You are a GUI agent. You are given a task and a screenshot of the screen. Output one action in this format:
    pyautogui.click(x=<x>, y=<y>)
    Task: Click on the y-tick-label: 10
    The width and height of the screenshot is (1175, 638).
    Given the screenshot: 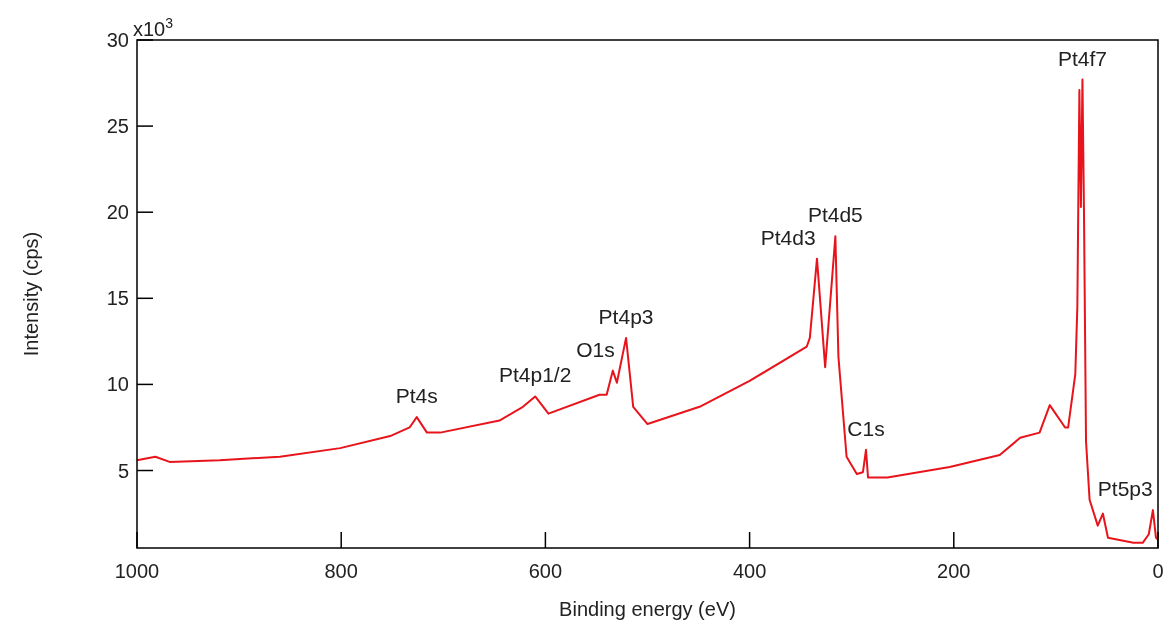 What is the action you would take?
    pyautogui.click(x=117, y=384)
    